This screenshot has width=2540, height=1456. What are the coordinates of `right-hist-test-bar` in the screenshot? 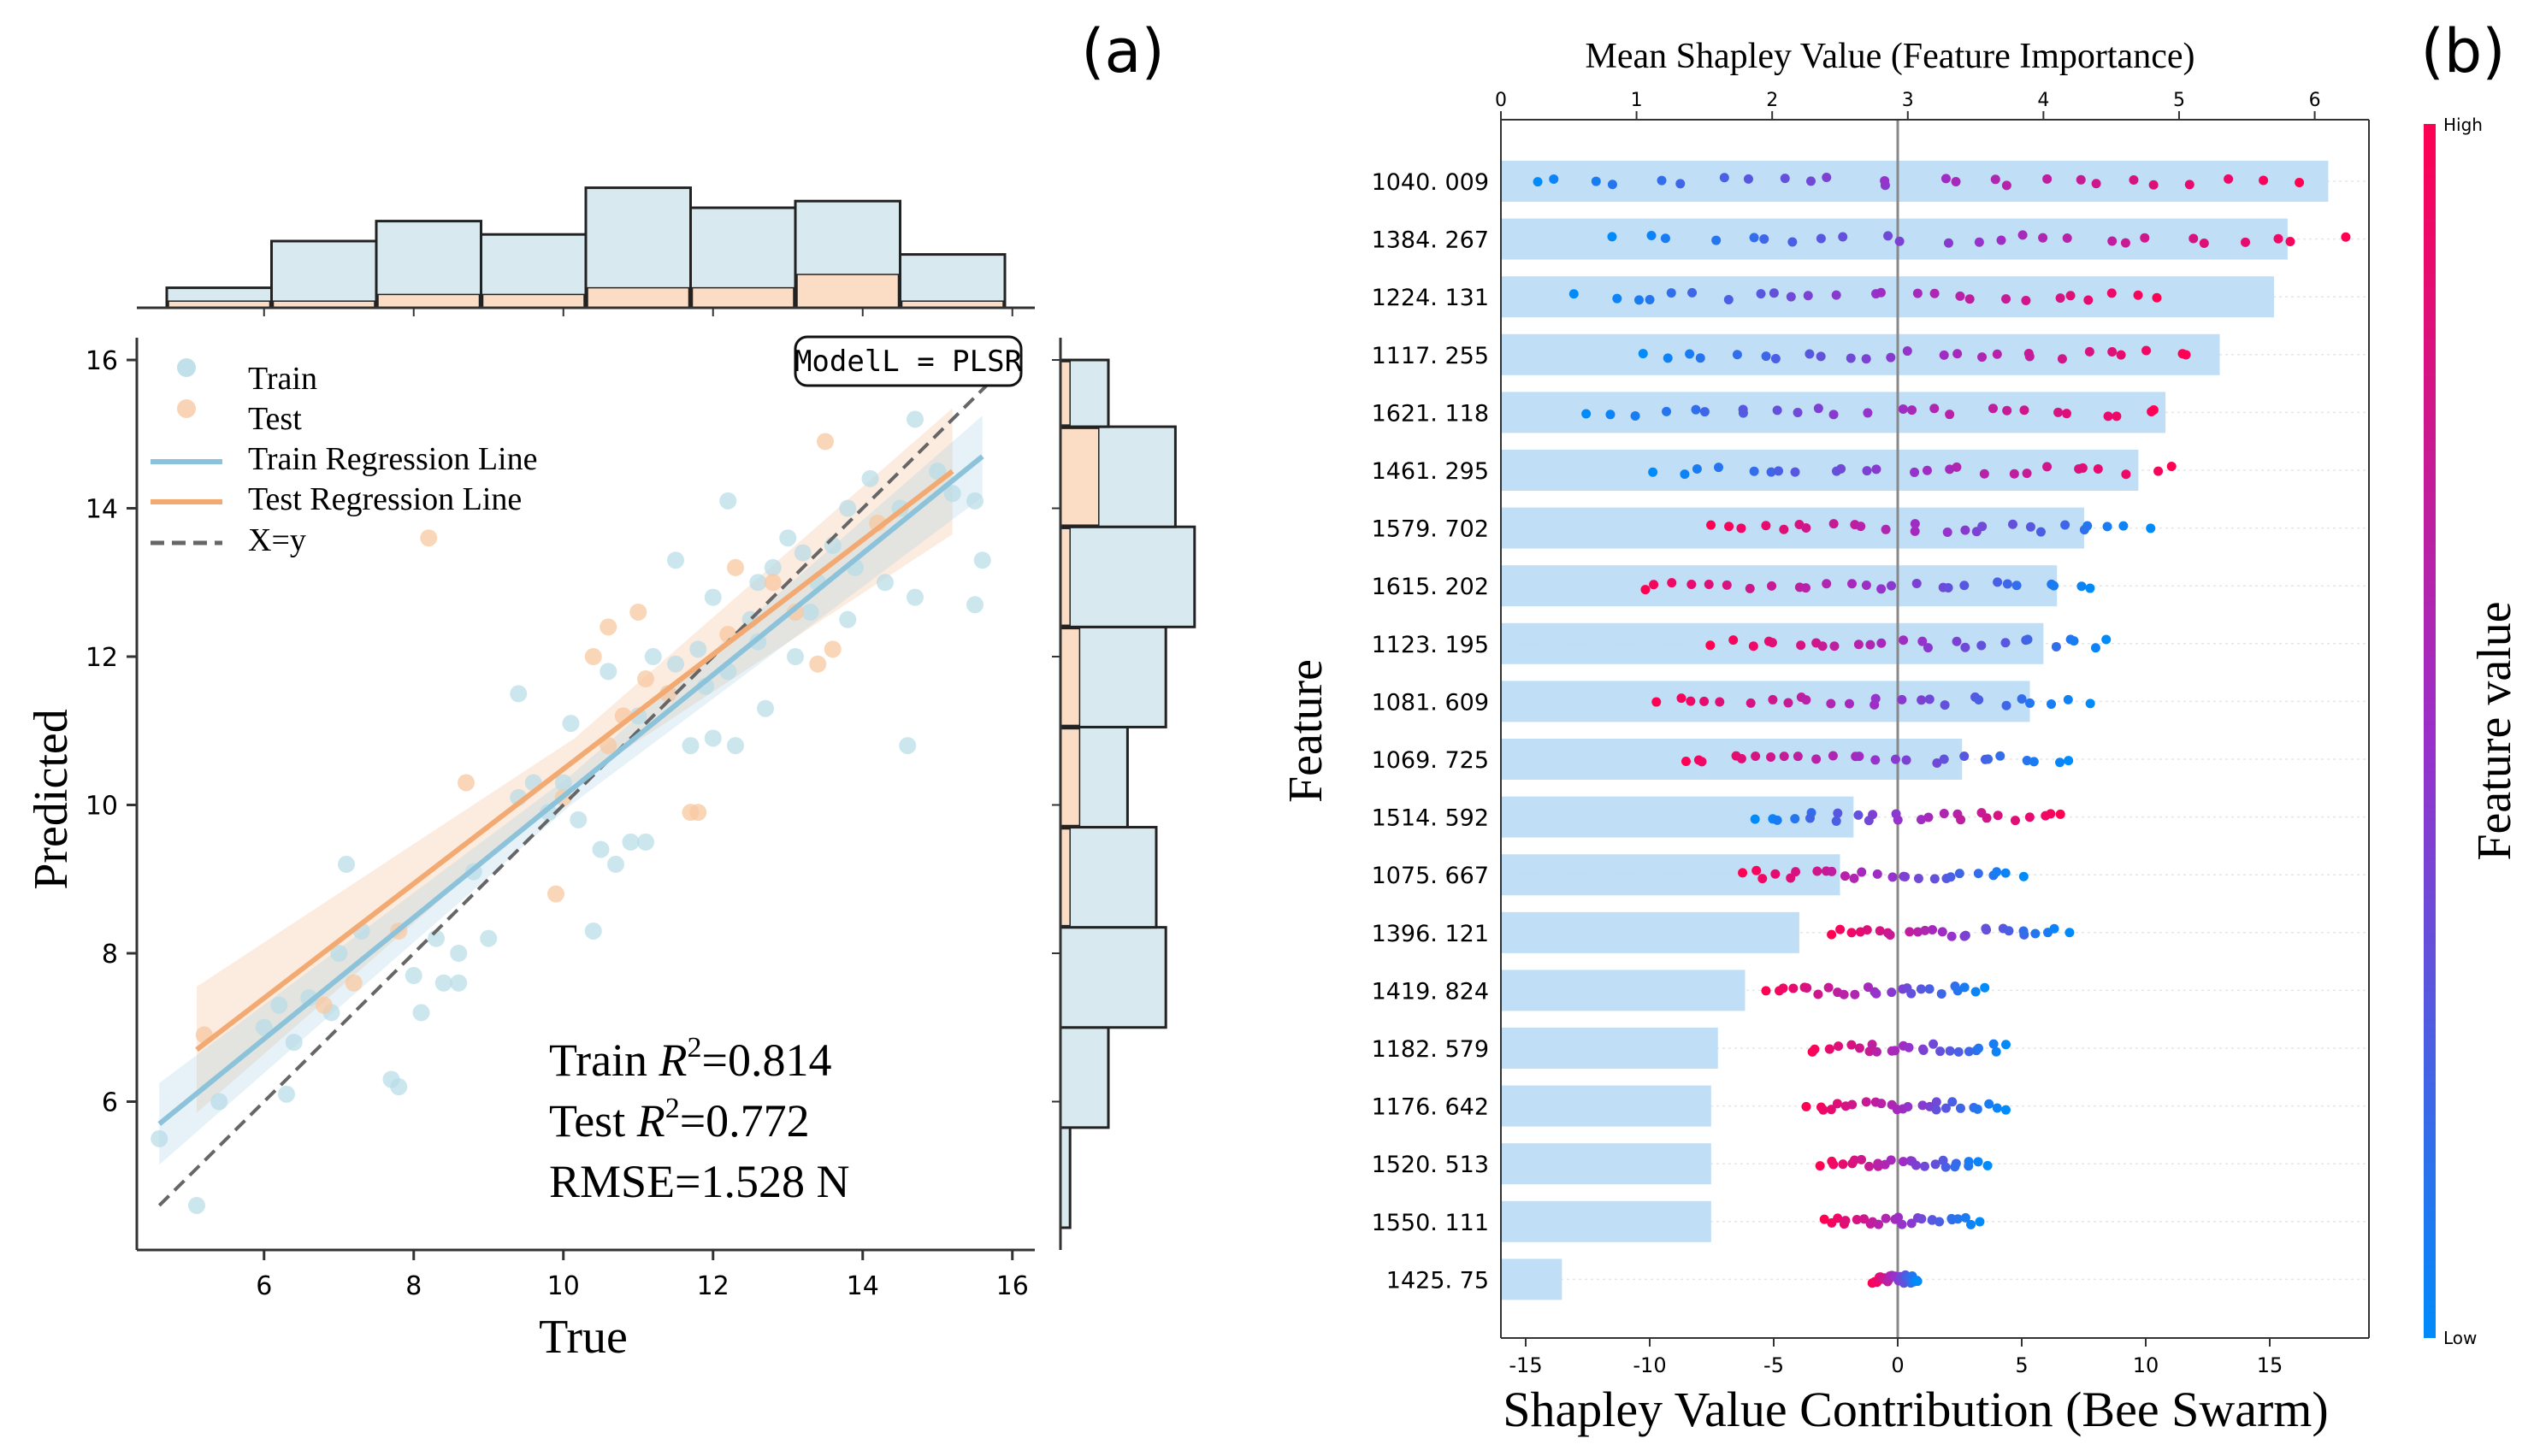 It's located at (1065, 877).